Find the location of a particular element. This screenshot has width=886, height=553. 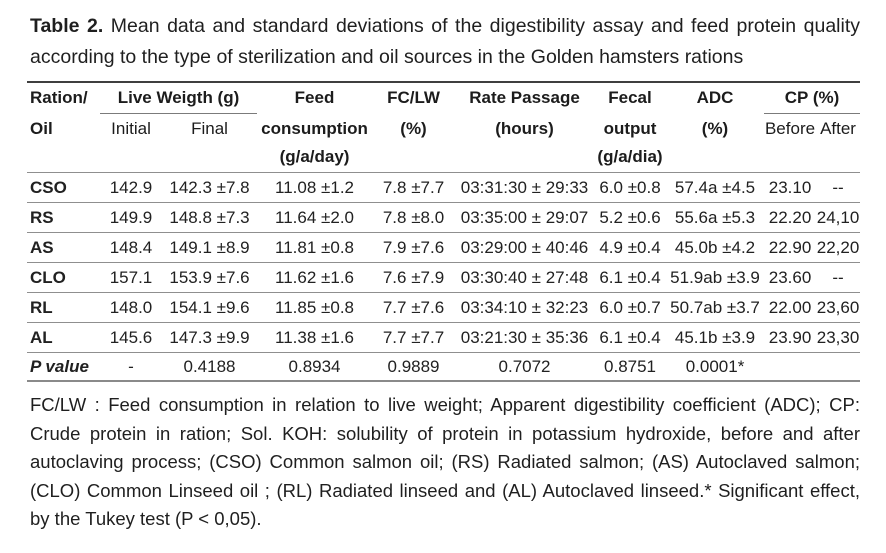

header-feed-consumption: Feed is located at coordinates (314, 97).